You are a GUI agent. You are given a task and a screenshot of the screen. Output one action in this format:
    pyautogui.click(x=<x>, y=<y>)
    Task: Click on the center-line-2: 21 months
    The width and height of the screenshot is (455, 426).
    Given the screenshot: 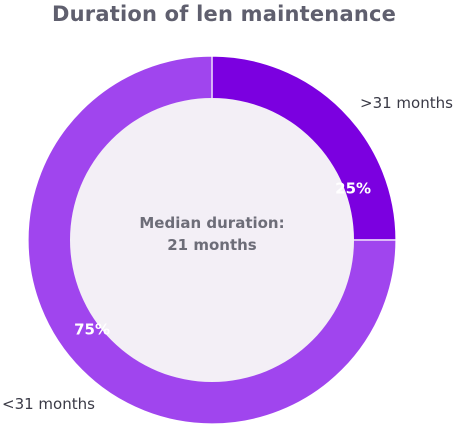 What is the action you would take?
    pyautogui.click(x=212, y=245)
    